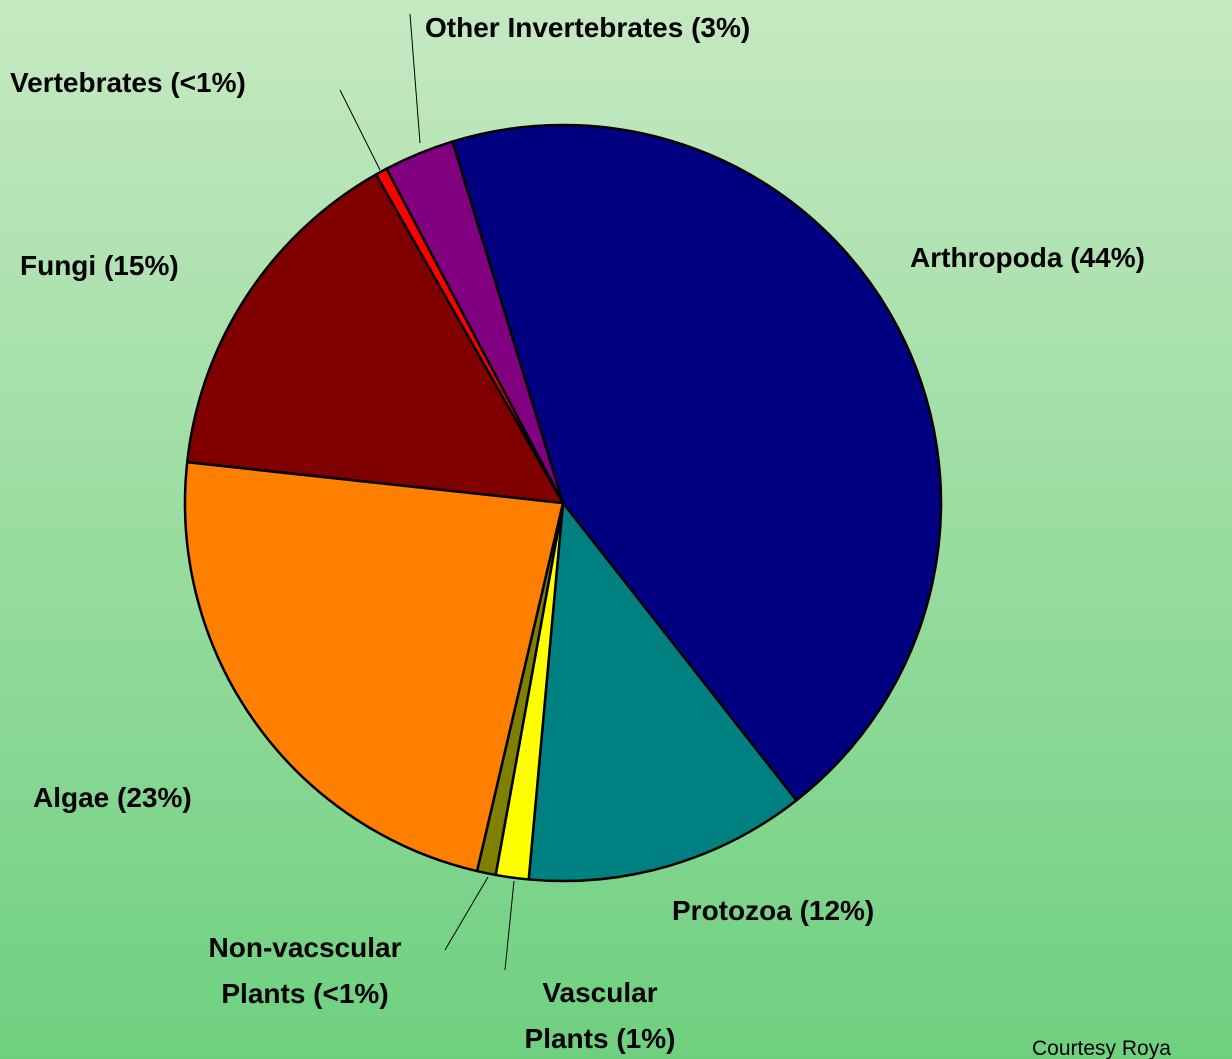 This screenshot has height=1059, width=1232. Describe the element at coordinates (554, 27) in the screenshot. I see `label-part: Other Invertebrates` at that location.